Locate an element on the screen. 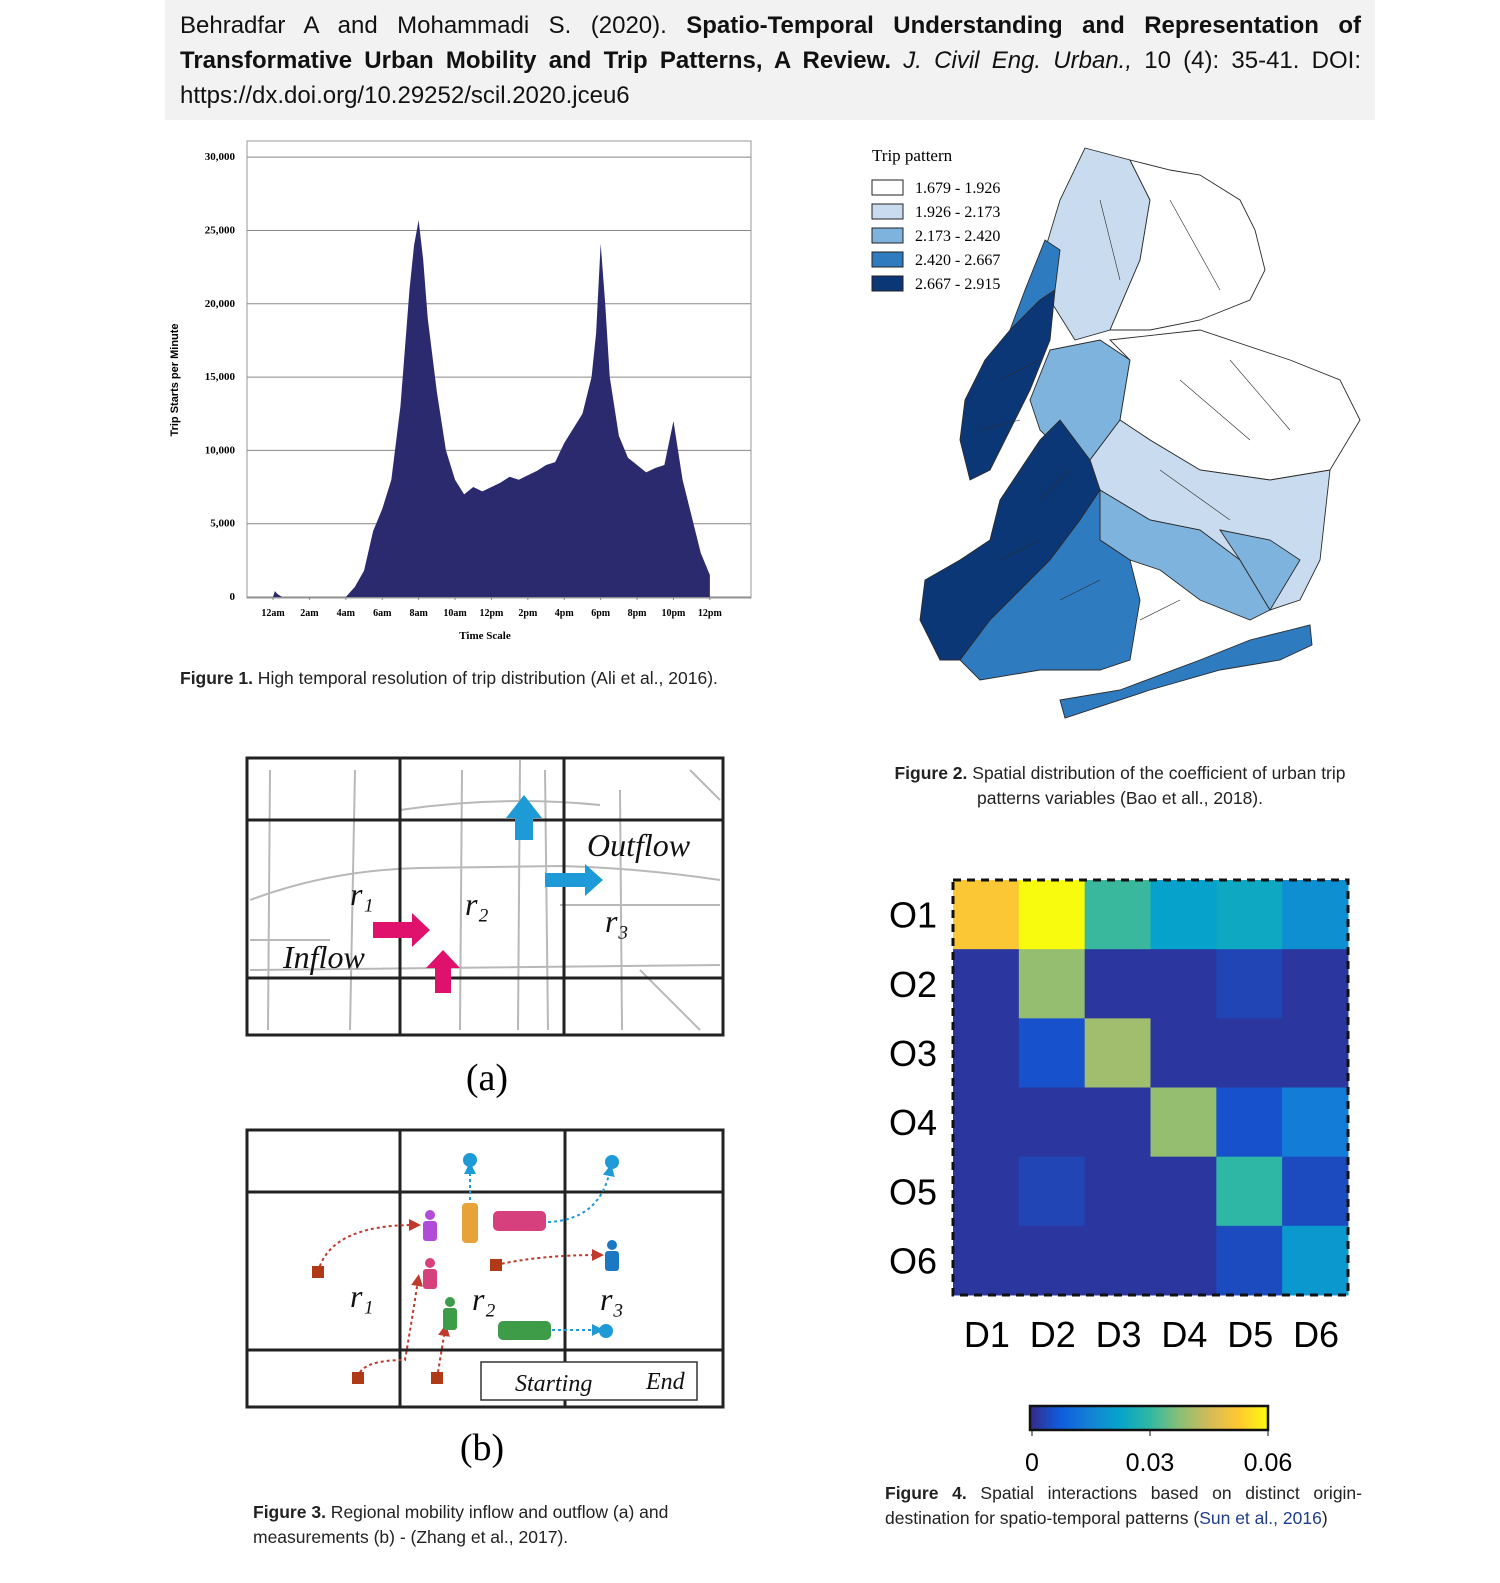 This screenshot has width=1500, height=1583. text-run: Figure 1. is located at coordinates (216, 678).